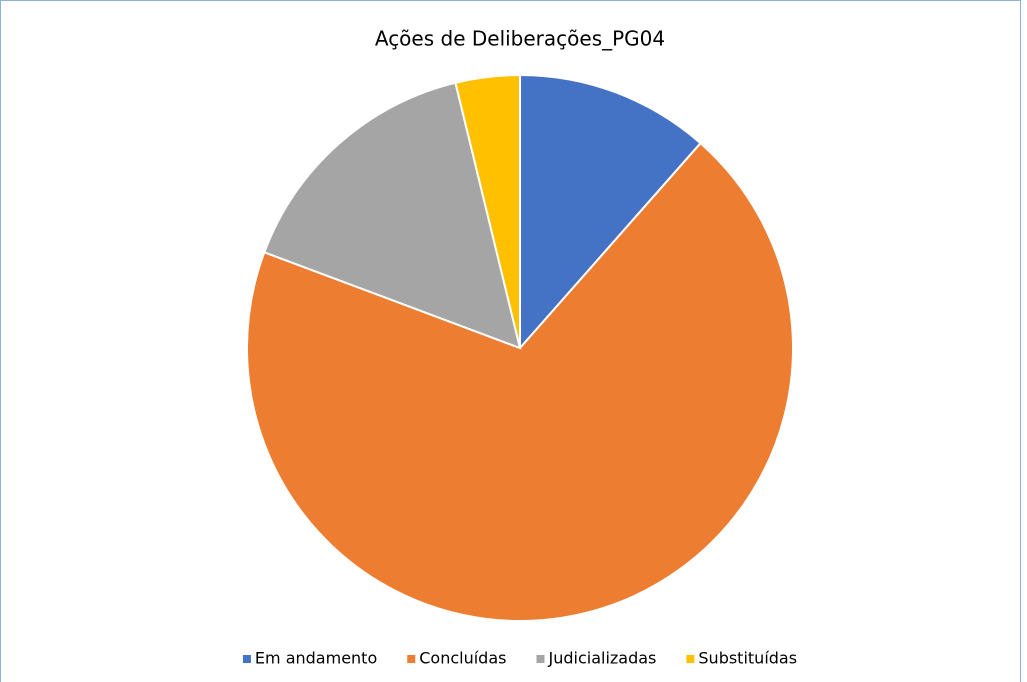  I want to click on legend-label: Concluídas, so click(462, 658).